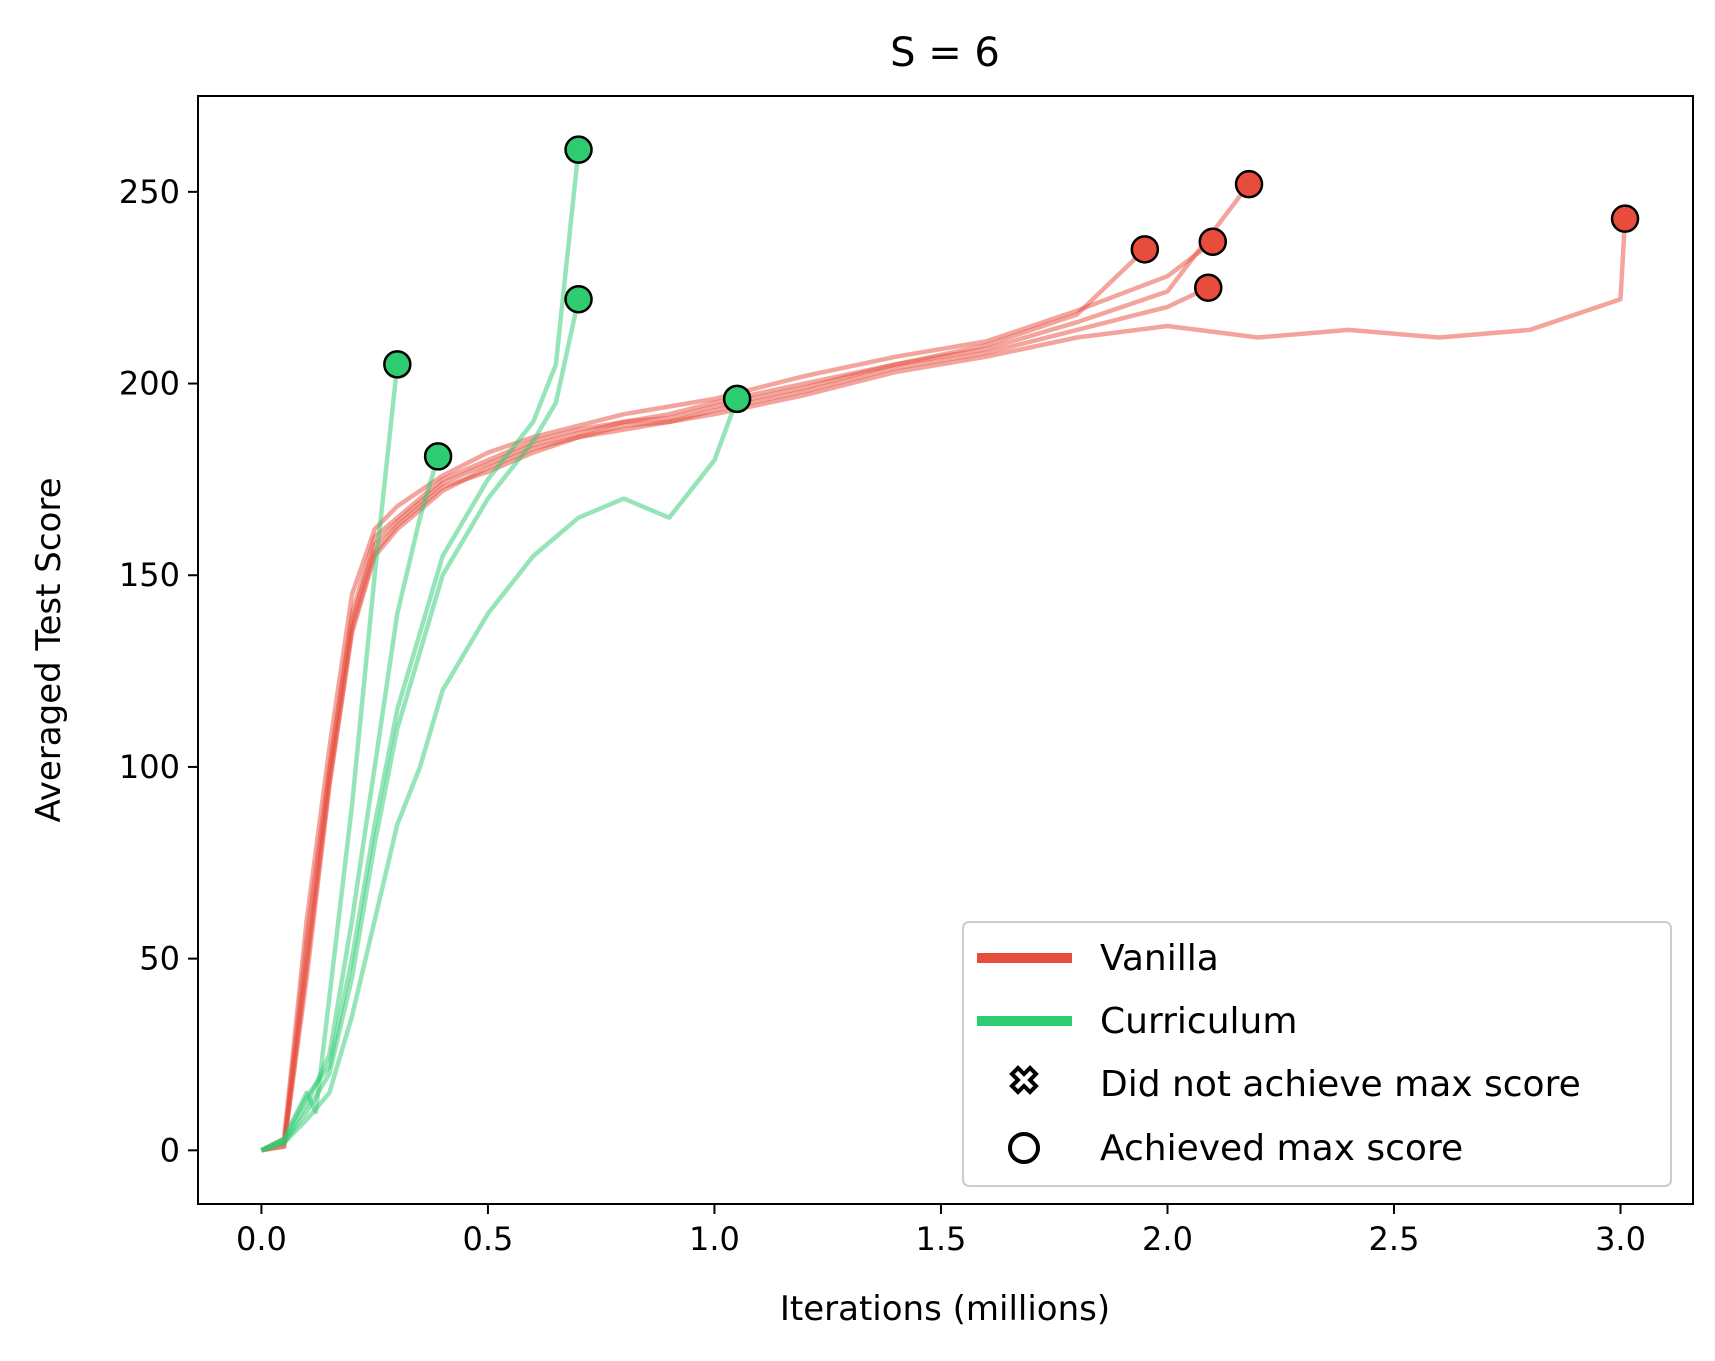  I want to click on x-tick-label: 0.0, so click(261, 1239).